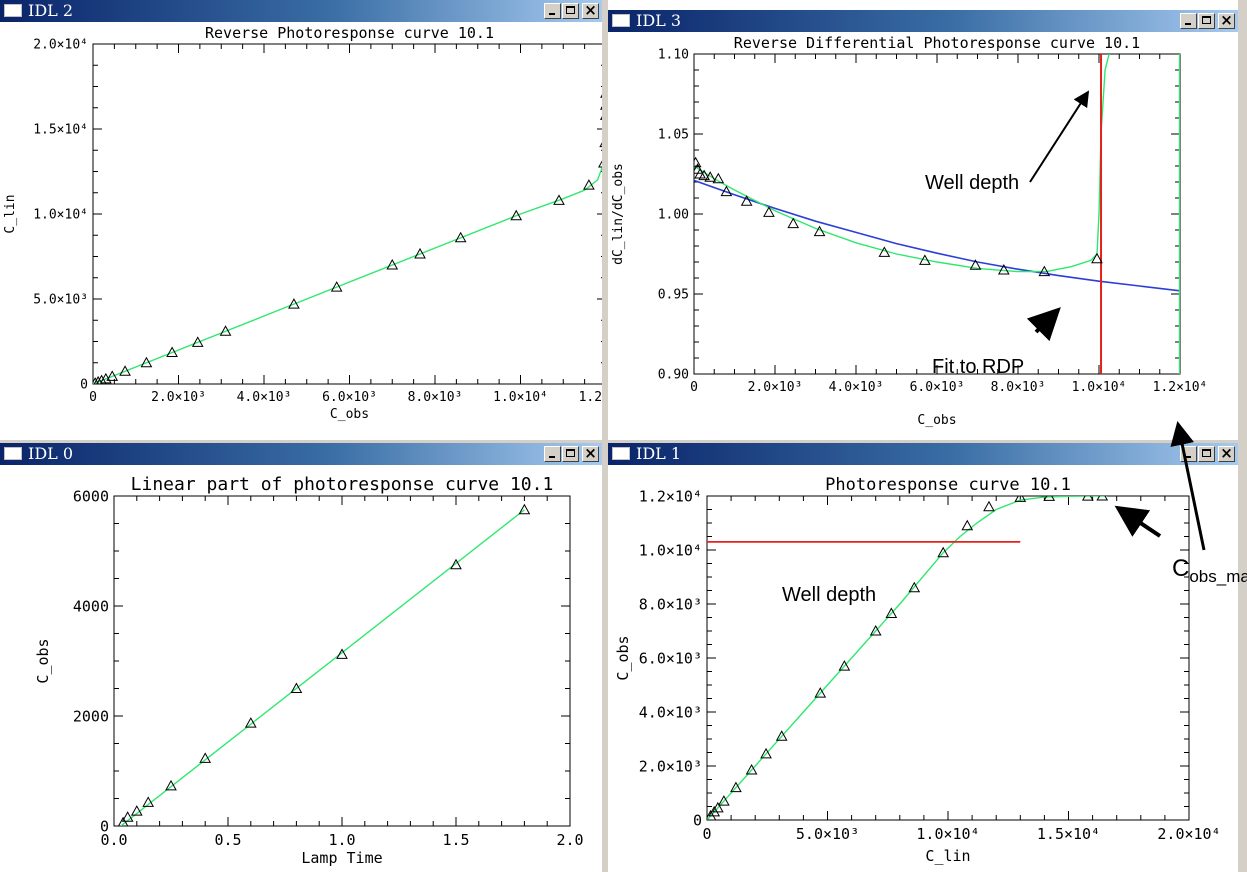 The width and height of the screenshot is (1247, 872). What do you see at coordinates (301, 11) in the screenshot?
I see `title-bar: IDL 2 ×` at bounding box center [301, 11].